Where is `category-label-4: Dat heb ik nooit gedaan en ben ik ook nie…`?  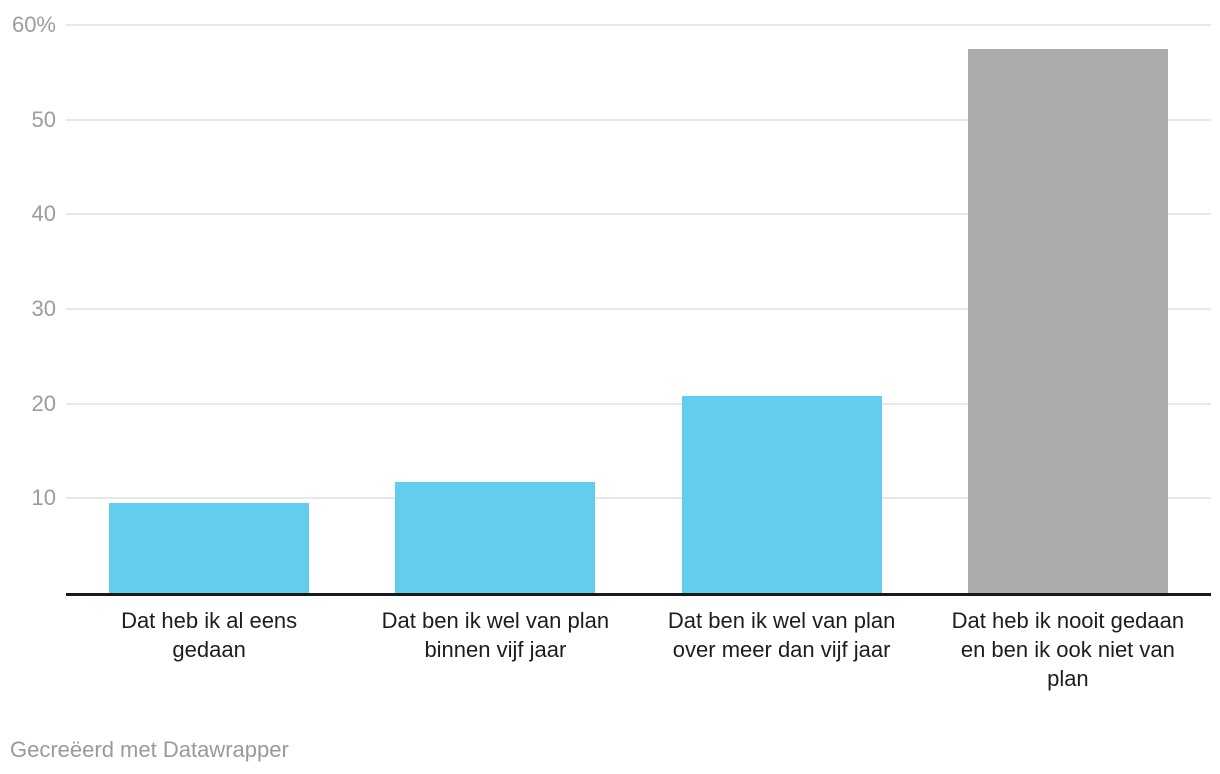 category-label-4: Dat heb ik nooit gedaan en ben ik ook nie… is located at coordinates (1068, 649).